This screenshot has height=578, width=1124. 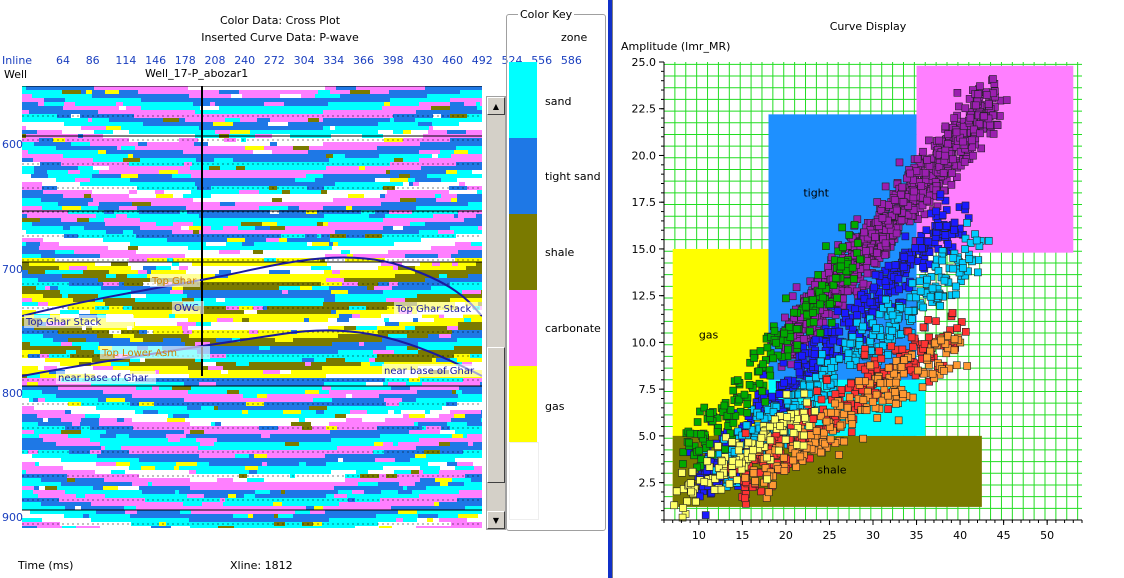 What do you see at coordinates (188, 307) in the screenshot?
I see `horizon-label: OWC` at bounding box center [188, 307].